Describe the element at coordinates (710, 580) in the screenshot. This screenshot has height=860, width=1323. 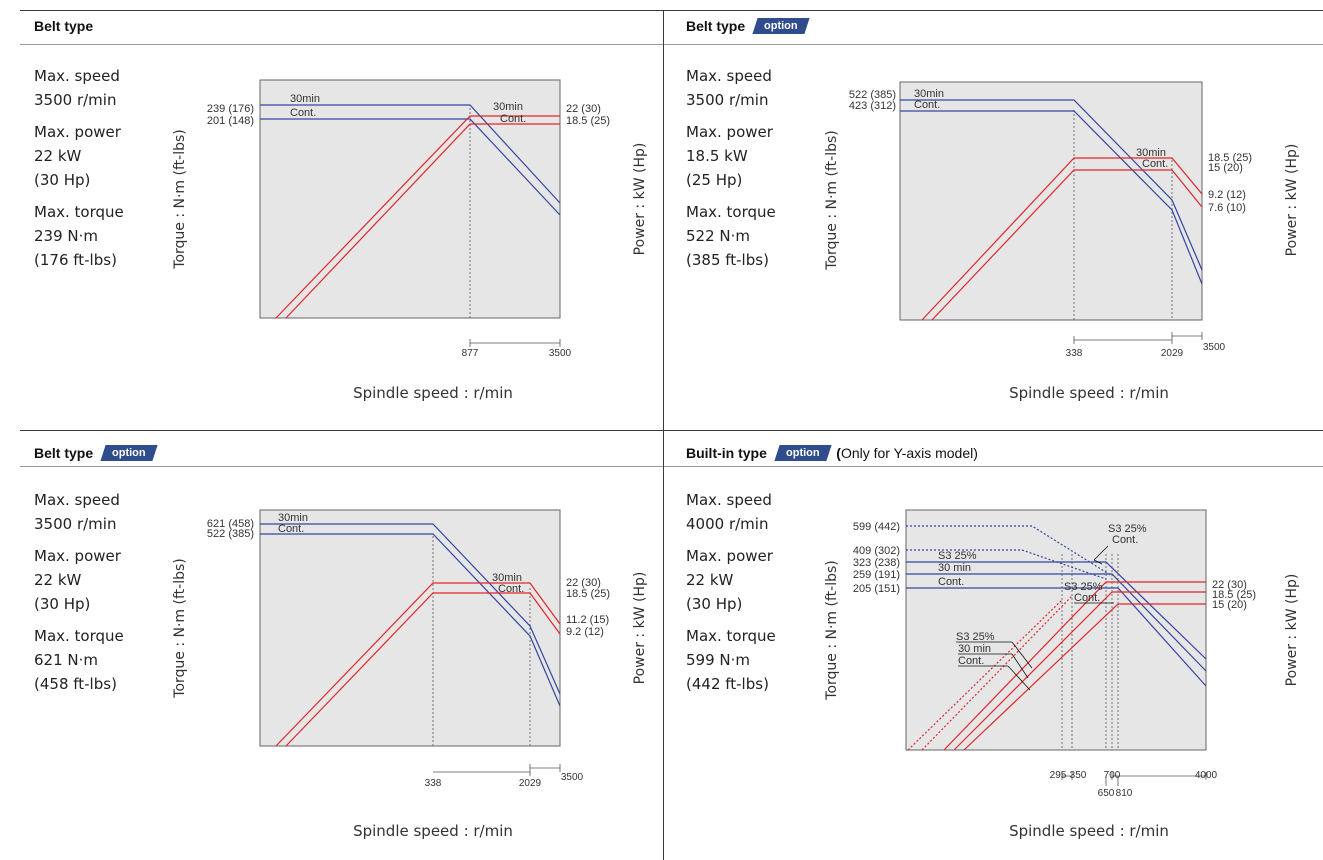
I see `q3-spec-1-value-0: 22 kW` at that location.